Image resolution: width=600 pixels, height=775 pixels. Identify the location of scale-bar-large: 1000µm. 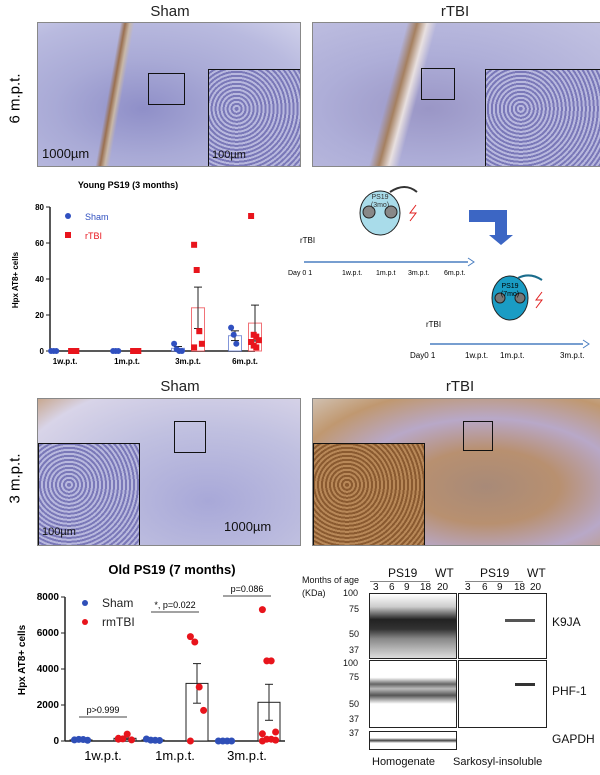
(248, 526).